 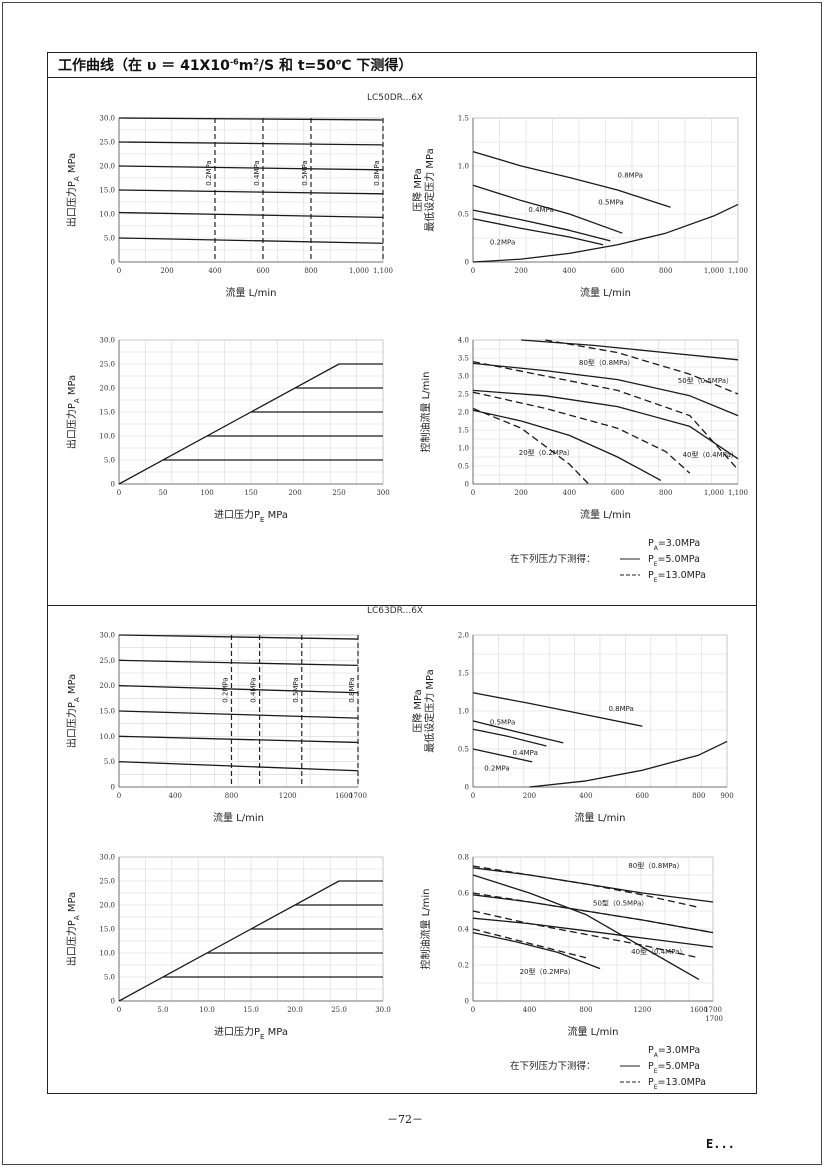 I want to click on legend-item: PA=3.0MPa, so click(x=674, y=1052).